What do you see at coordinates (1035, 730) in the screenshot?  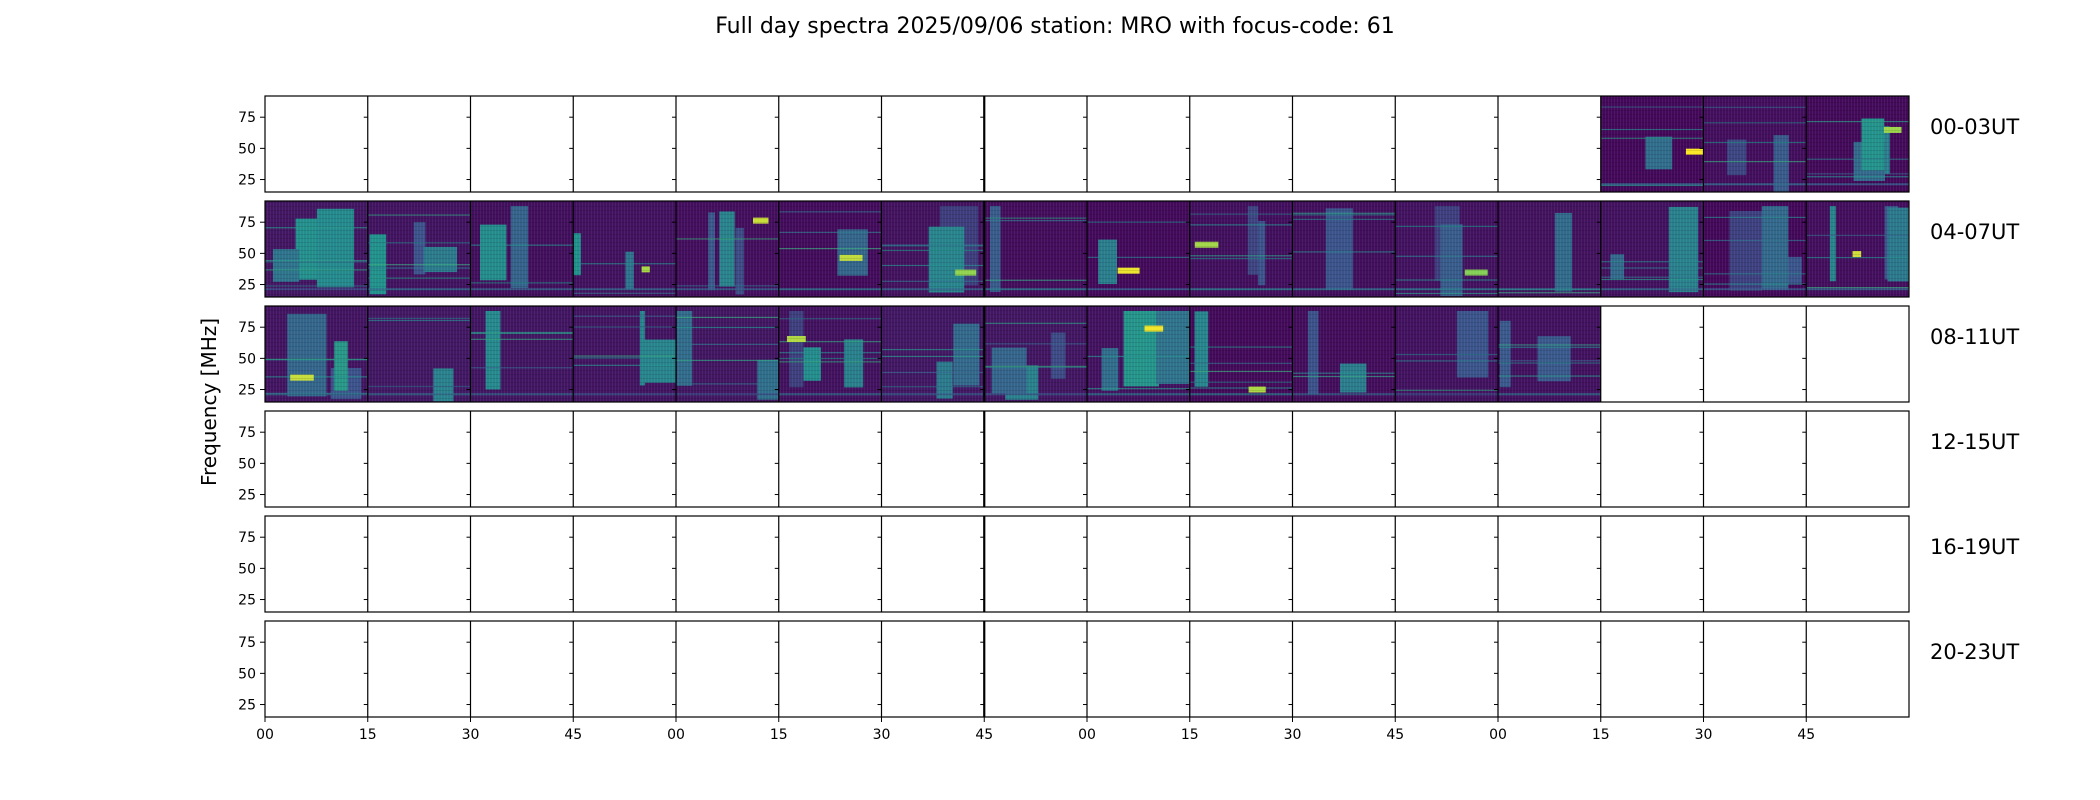 I see `x-axis-ticks: 00 15 30 45 00 15 30 45 00 15 30 45 00 15 30 45` at bounding box center [1035, 730].